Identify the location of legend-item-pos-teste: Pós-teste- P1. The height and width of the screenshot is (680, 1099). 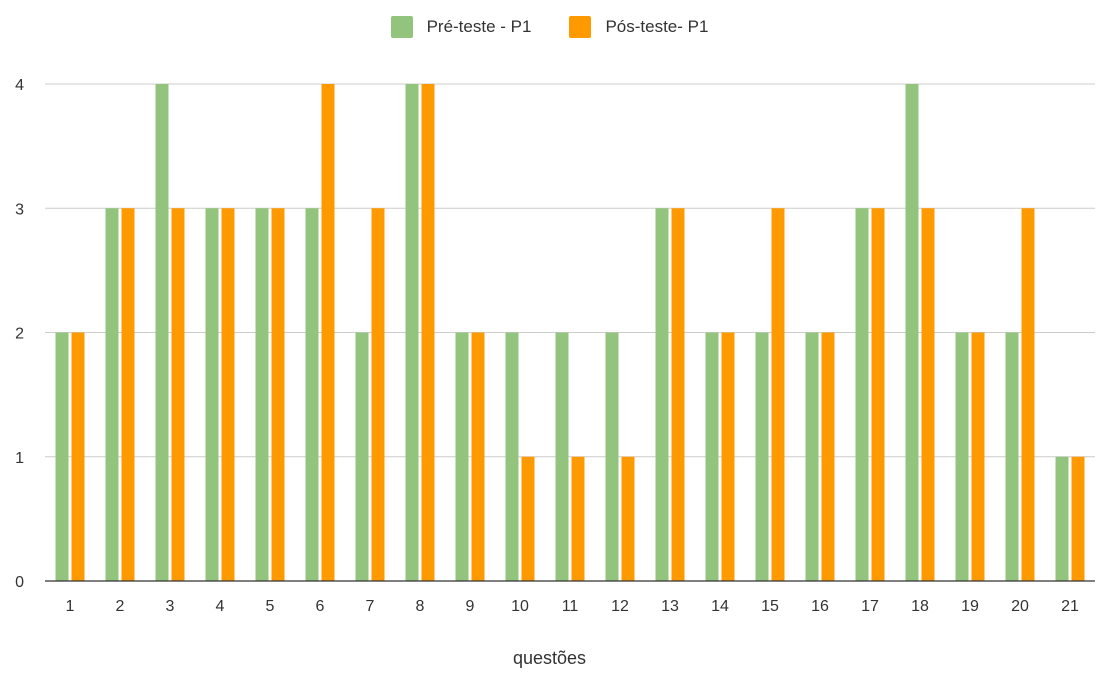
(638, 27).